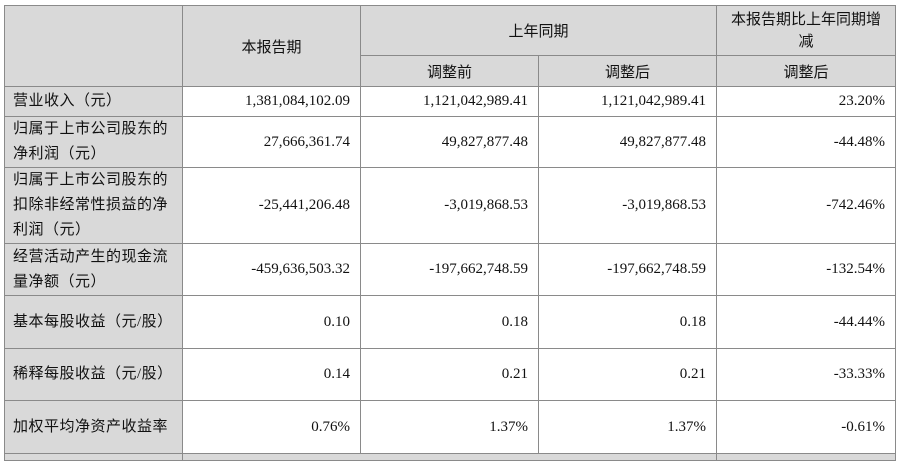 The image size is (899, 461). I want to click on header-before-adjust: 调整前, so click(449, 71).